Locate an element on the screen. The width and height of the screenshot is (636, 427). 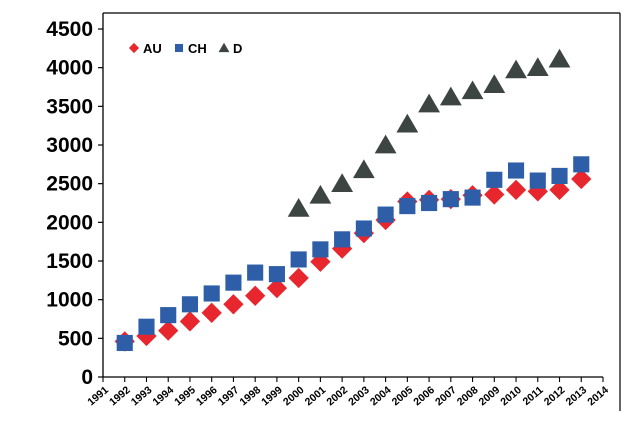
y-tick-label: 2000 is located at coordinates (69, 222).